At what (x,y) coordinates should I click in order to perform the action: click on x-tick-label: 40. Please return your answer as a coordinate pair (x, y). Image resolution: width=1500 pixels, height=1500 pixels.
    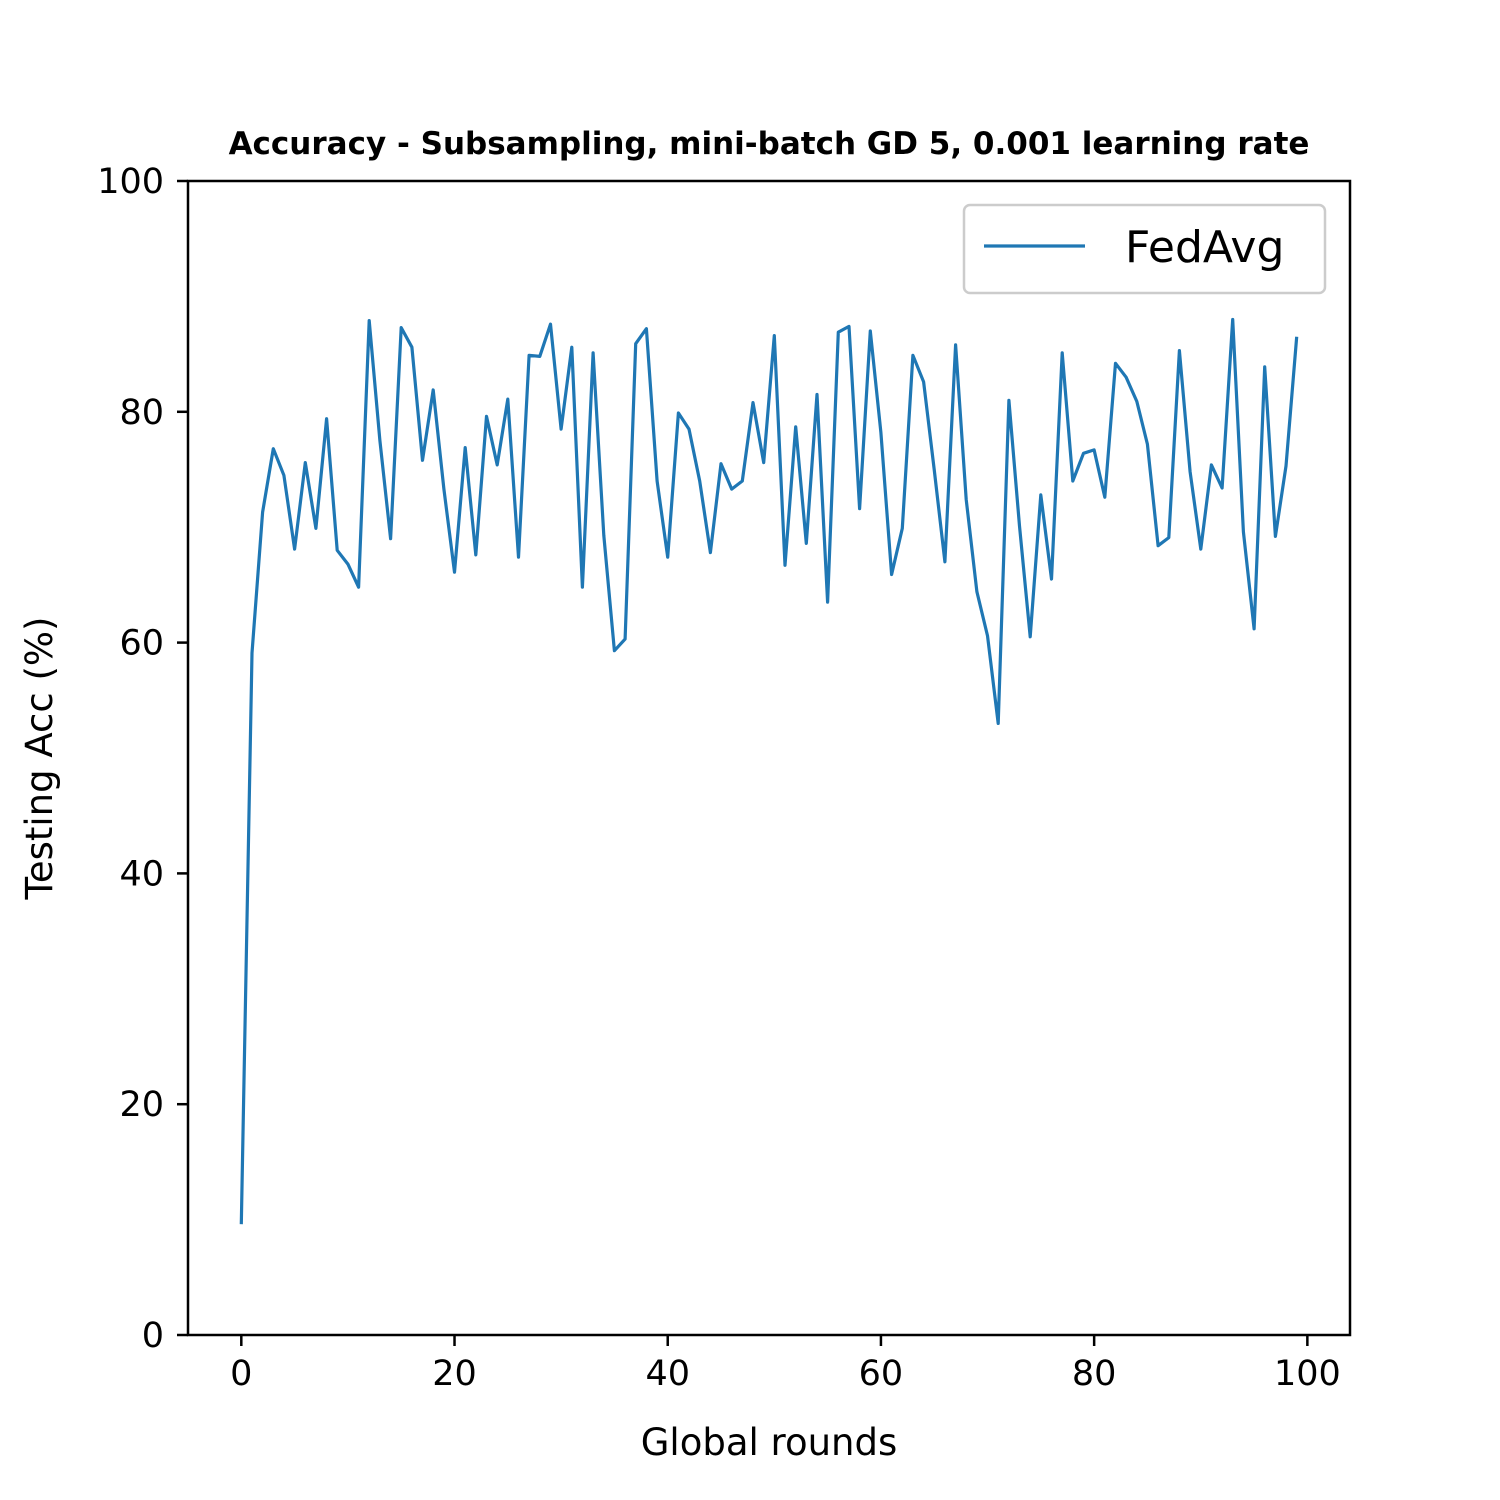
    Looking at the image, I should click on (667, 1374).